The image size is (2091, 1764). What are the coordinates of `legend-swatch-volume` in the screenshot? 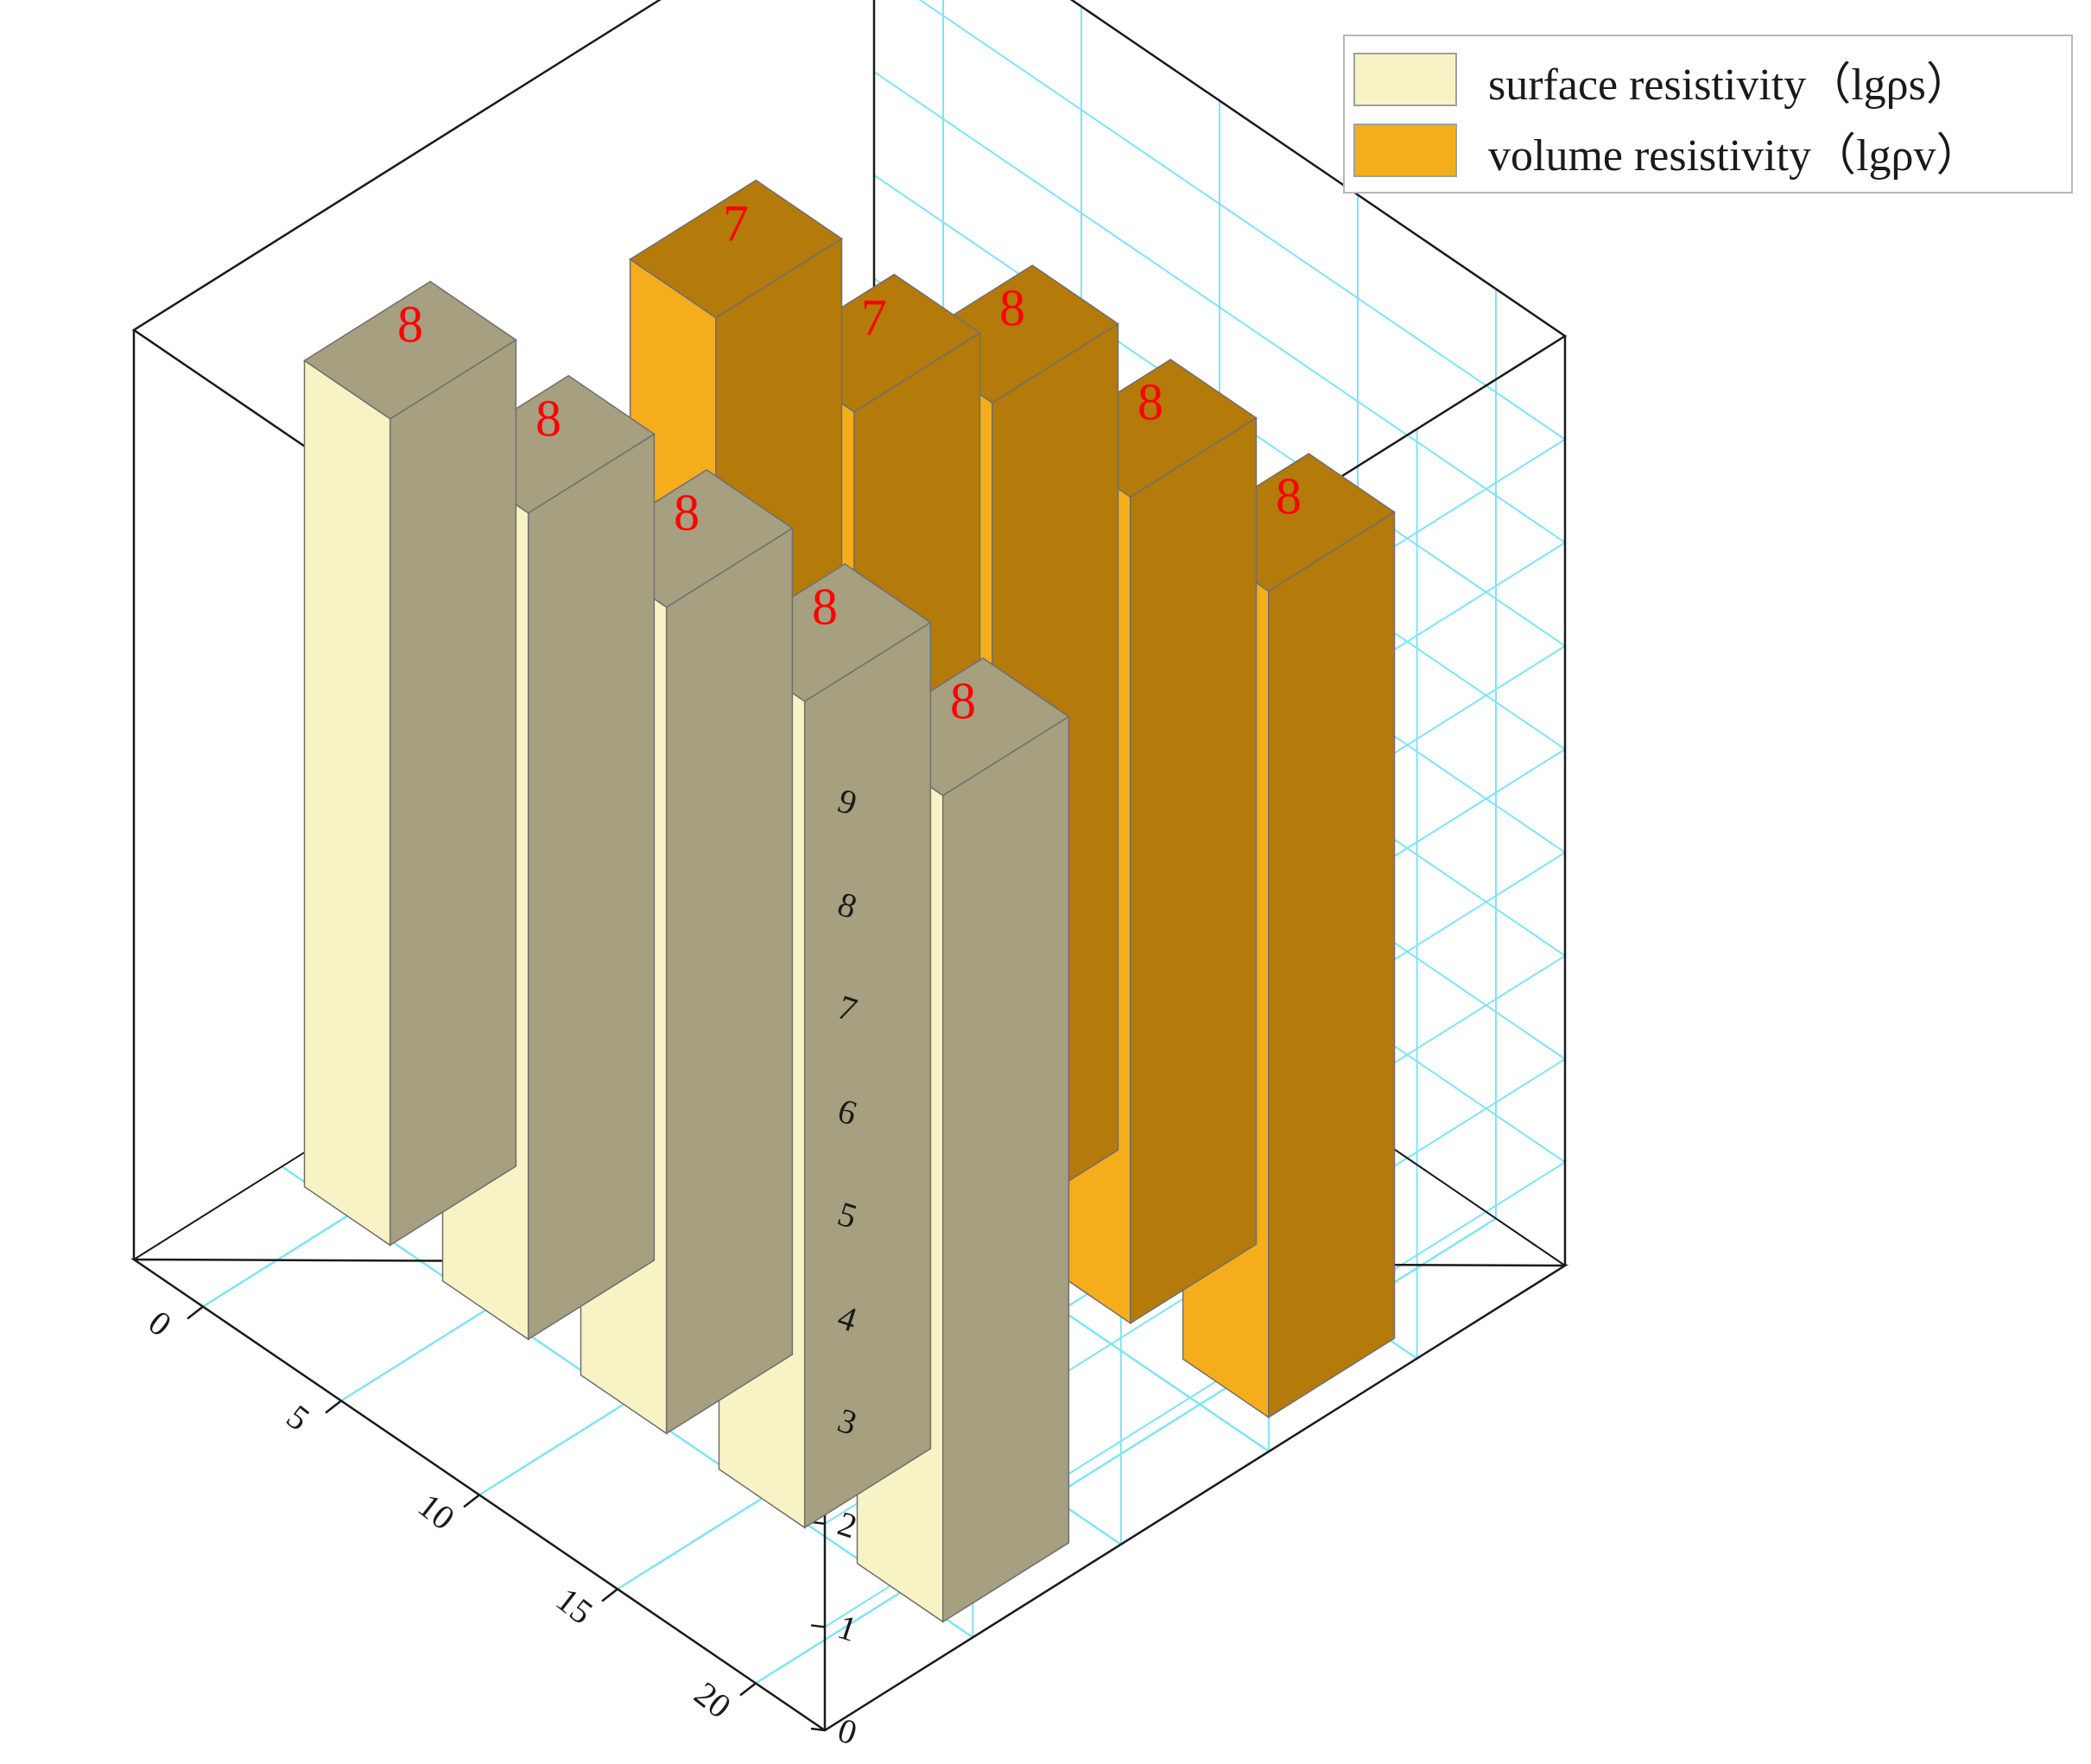 It's located at (1405, 150).